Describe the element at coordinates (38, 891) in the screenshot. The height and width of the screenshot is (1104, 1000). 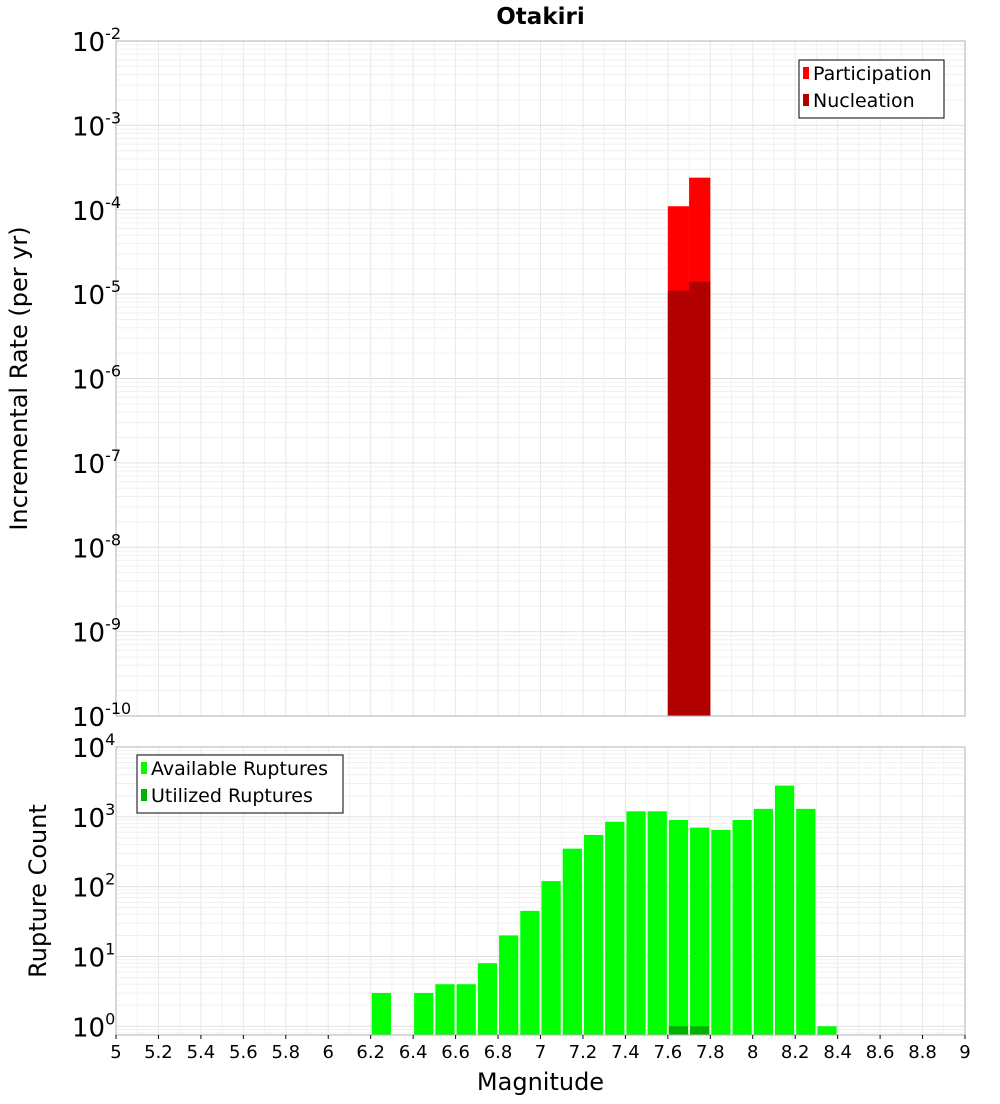
I see `y-axis-label: Rupture Count` at that location.